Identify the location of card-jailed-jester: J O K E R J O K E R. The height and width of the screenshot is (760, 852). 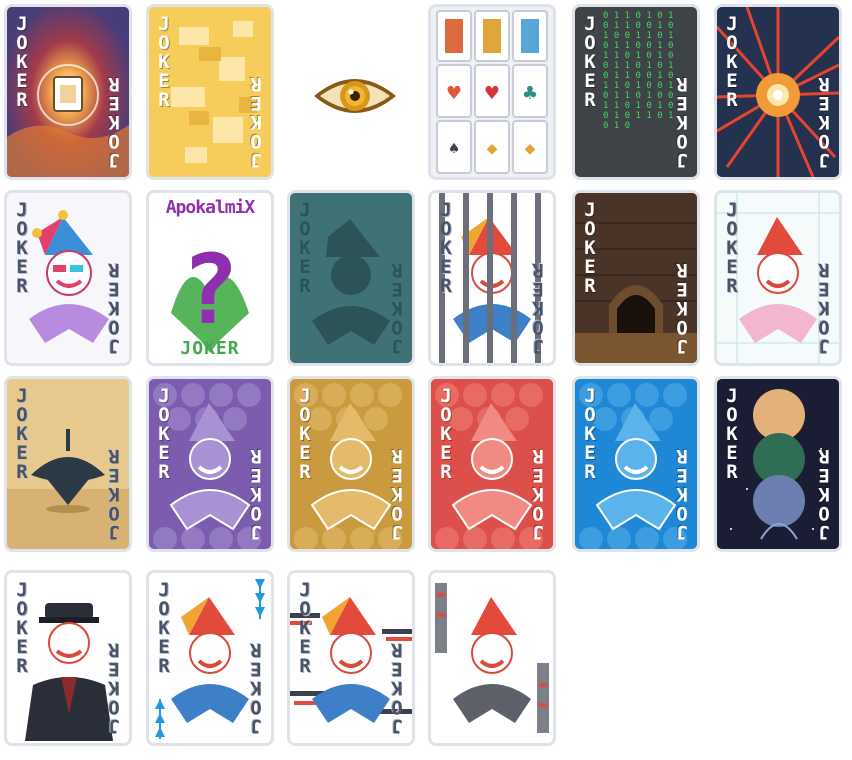
(492, 278).